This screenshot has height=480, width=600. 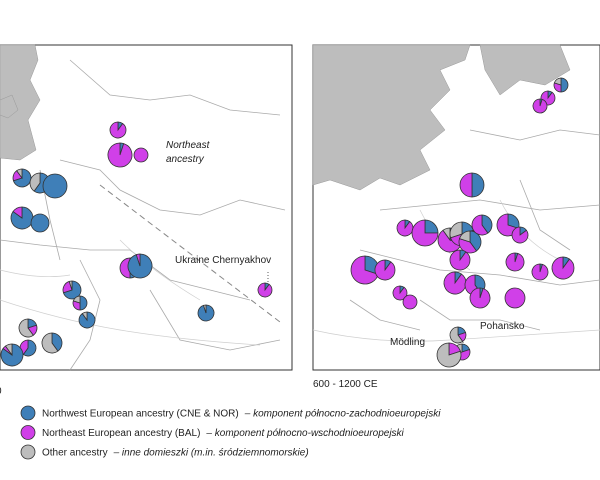 I want to click on map-label: Northeast, so click(x=188, y=145).